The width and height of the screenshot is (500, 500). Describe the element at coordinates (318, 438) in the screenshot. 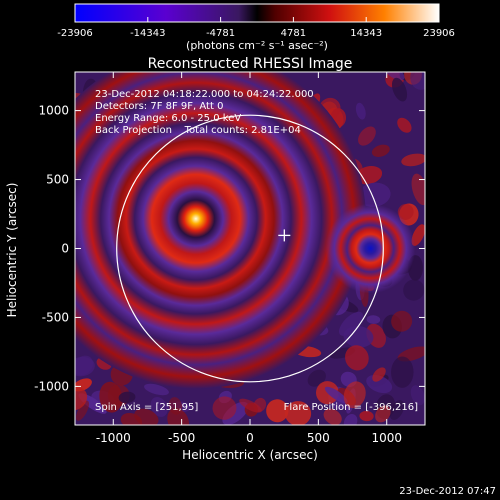

I see `x-tick-label: 500` at that location.